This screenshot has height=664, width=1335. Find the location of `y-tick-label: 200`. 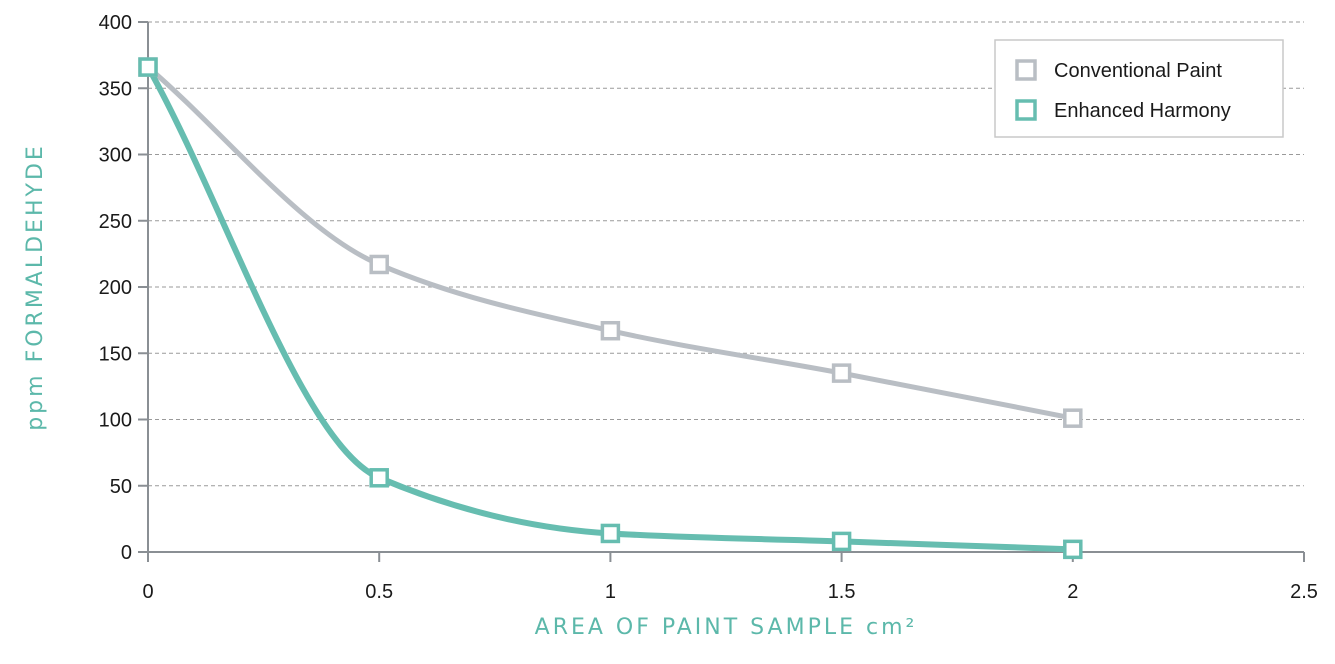

y-tick-label: 200 is located at coordinates (115, 288).